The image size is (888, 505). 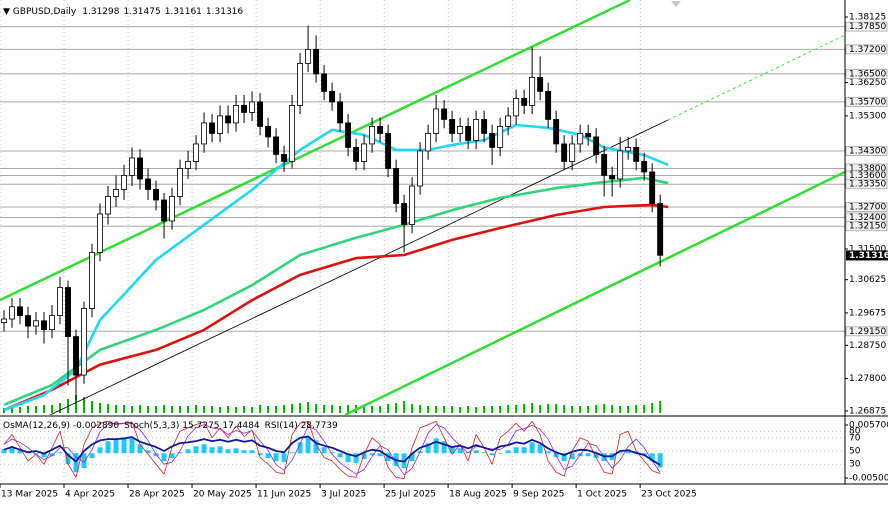 I want to click on y-tick-label: 1.35300, so click(x=867, y=116).